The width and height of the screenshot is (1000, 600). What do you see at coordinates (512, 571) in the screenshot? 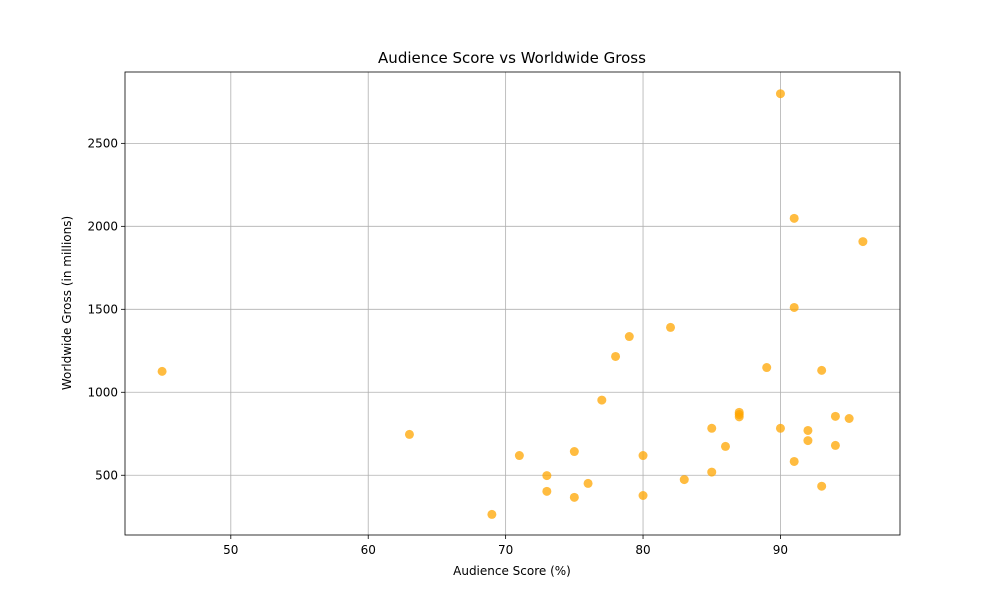
I see `x-axis-label: Audience Score (%)` at bounding box center [512, 571].